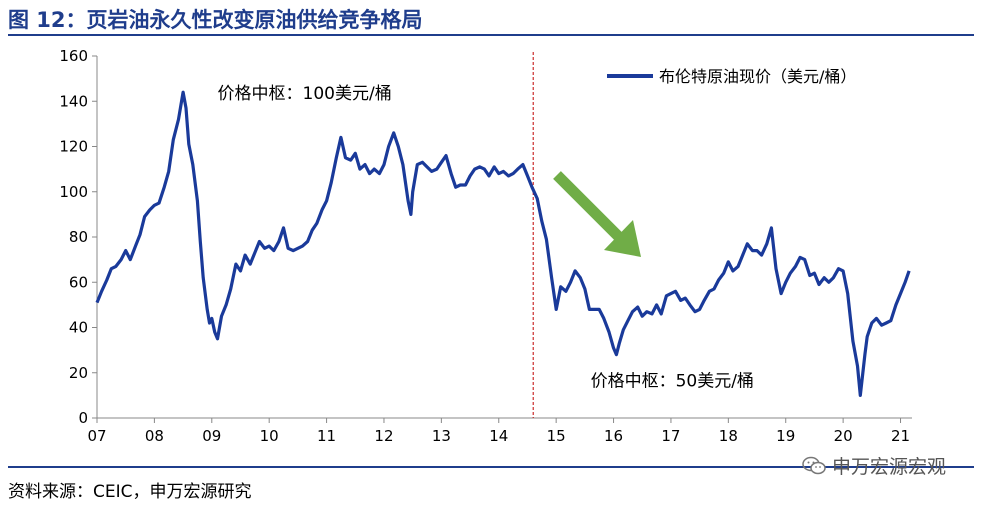  Describe the element at coordinates (78, 373) in the screenshot. I see `y-tick-label: 20` at that location.